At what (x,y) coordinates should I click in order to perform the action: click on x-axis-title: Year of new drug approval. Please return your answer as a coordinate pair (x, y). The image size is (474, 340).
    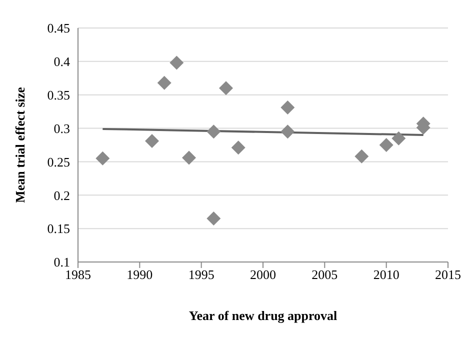
    Looking at the image, I should click on (263, 315).